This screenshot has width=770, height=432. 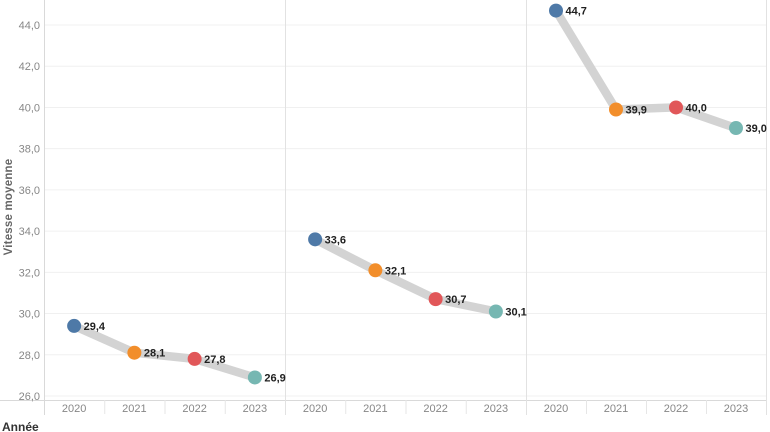 What do you see at coordinates (29, 356) in the screenshot?
I see `y-tick-label: 28,0` at bounding box center [29, 356].